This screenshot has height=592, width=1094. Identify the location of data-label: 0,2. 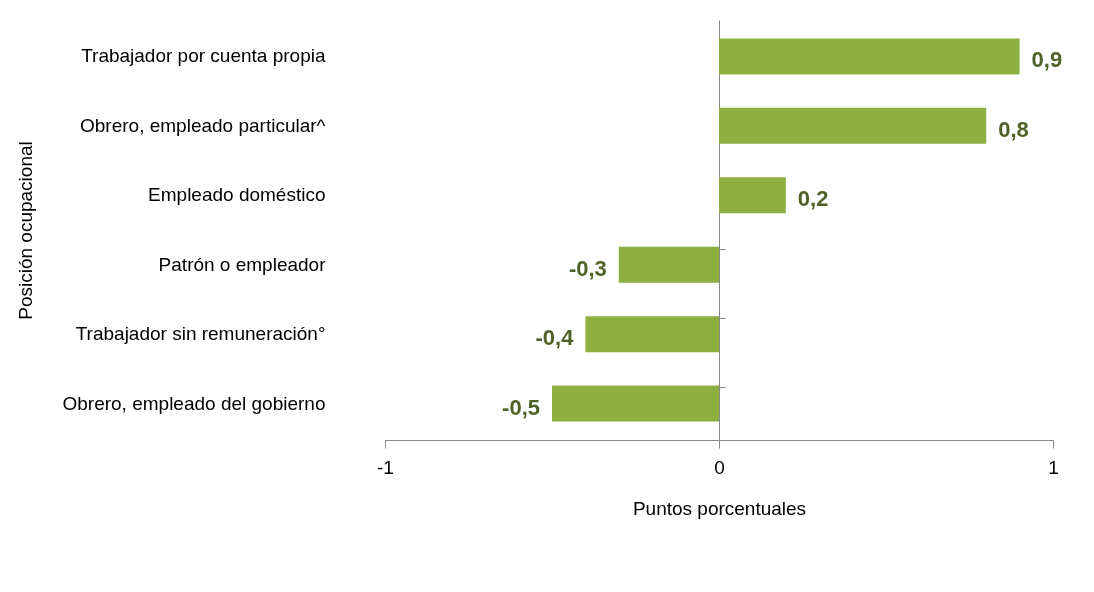
(813, 199).